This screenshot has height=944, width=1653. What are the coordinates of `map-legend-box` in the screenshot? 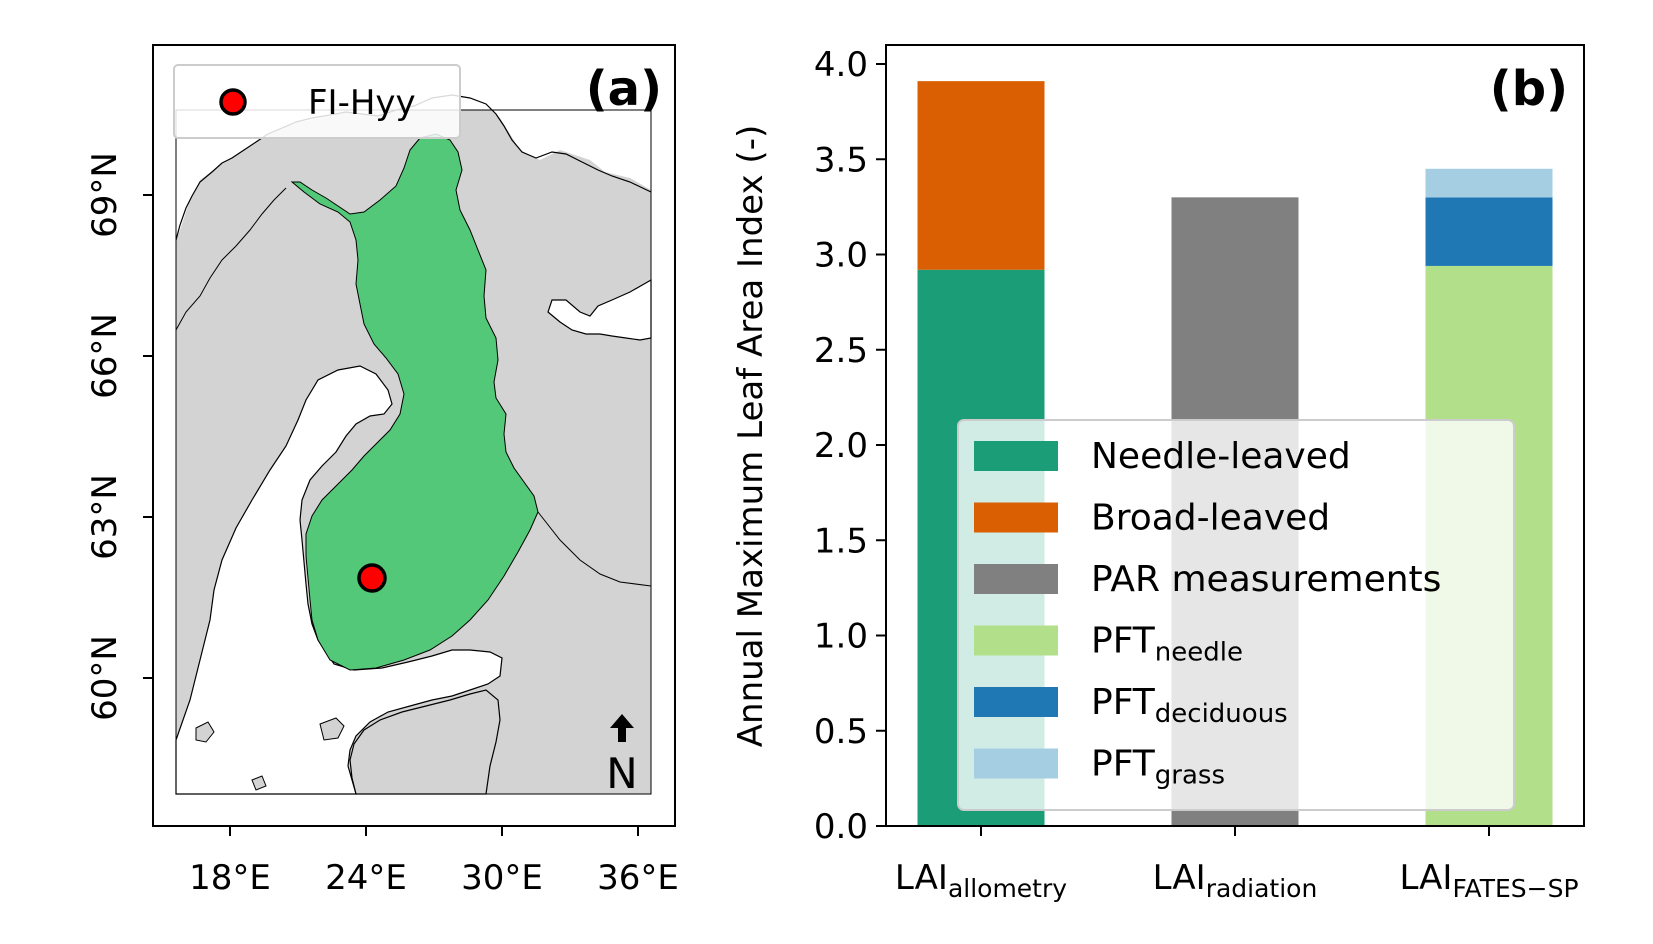 It's located at (317, 101).